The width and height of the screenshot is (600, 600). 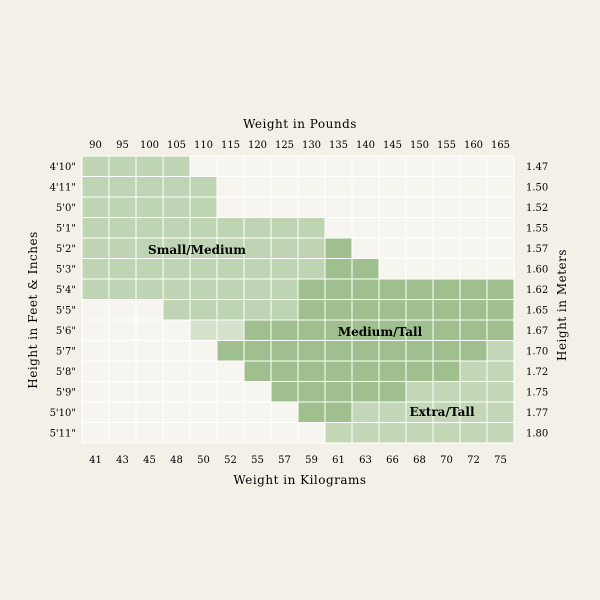 What do you see at coordinates (284, 145) in the screenshot?
I see `x-top-tick-label: 125` at bounding box center [284, 145].